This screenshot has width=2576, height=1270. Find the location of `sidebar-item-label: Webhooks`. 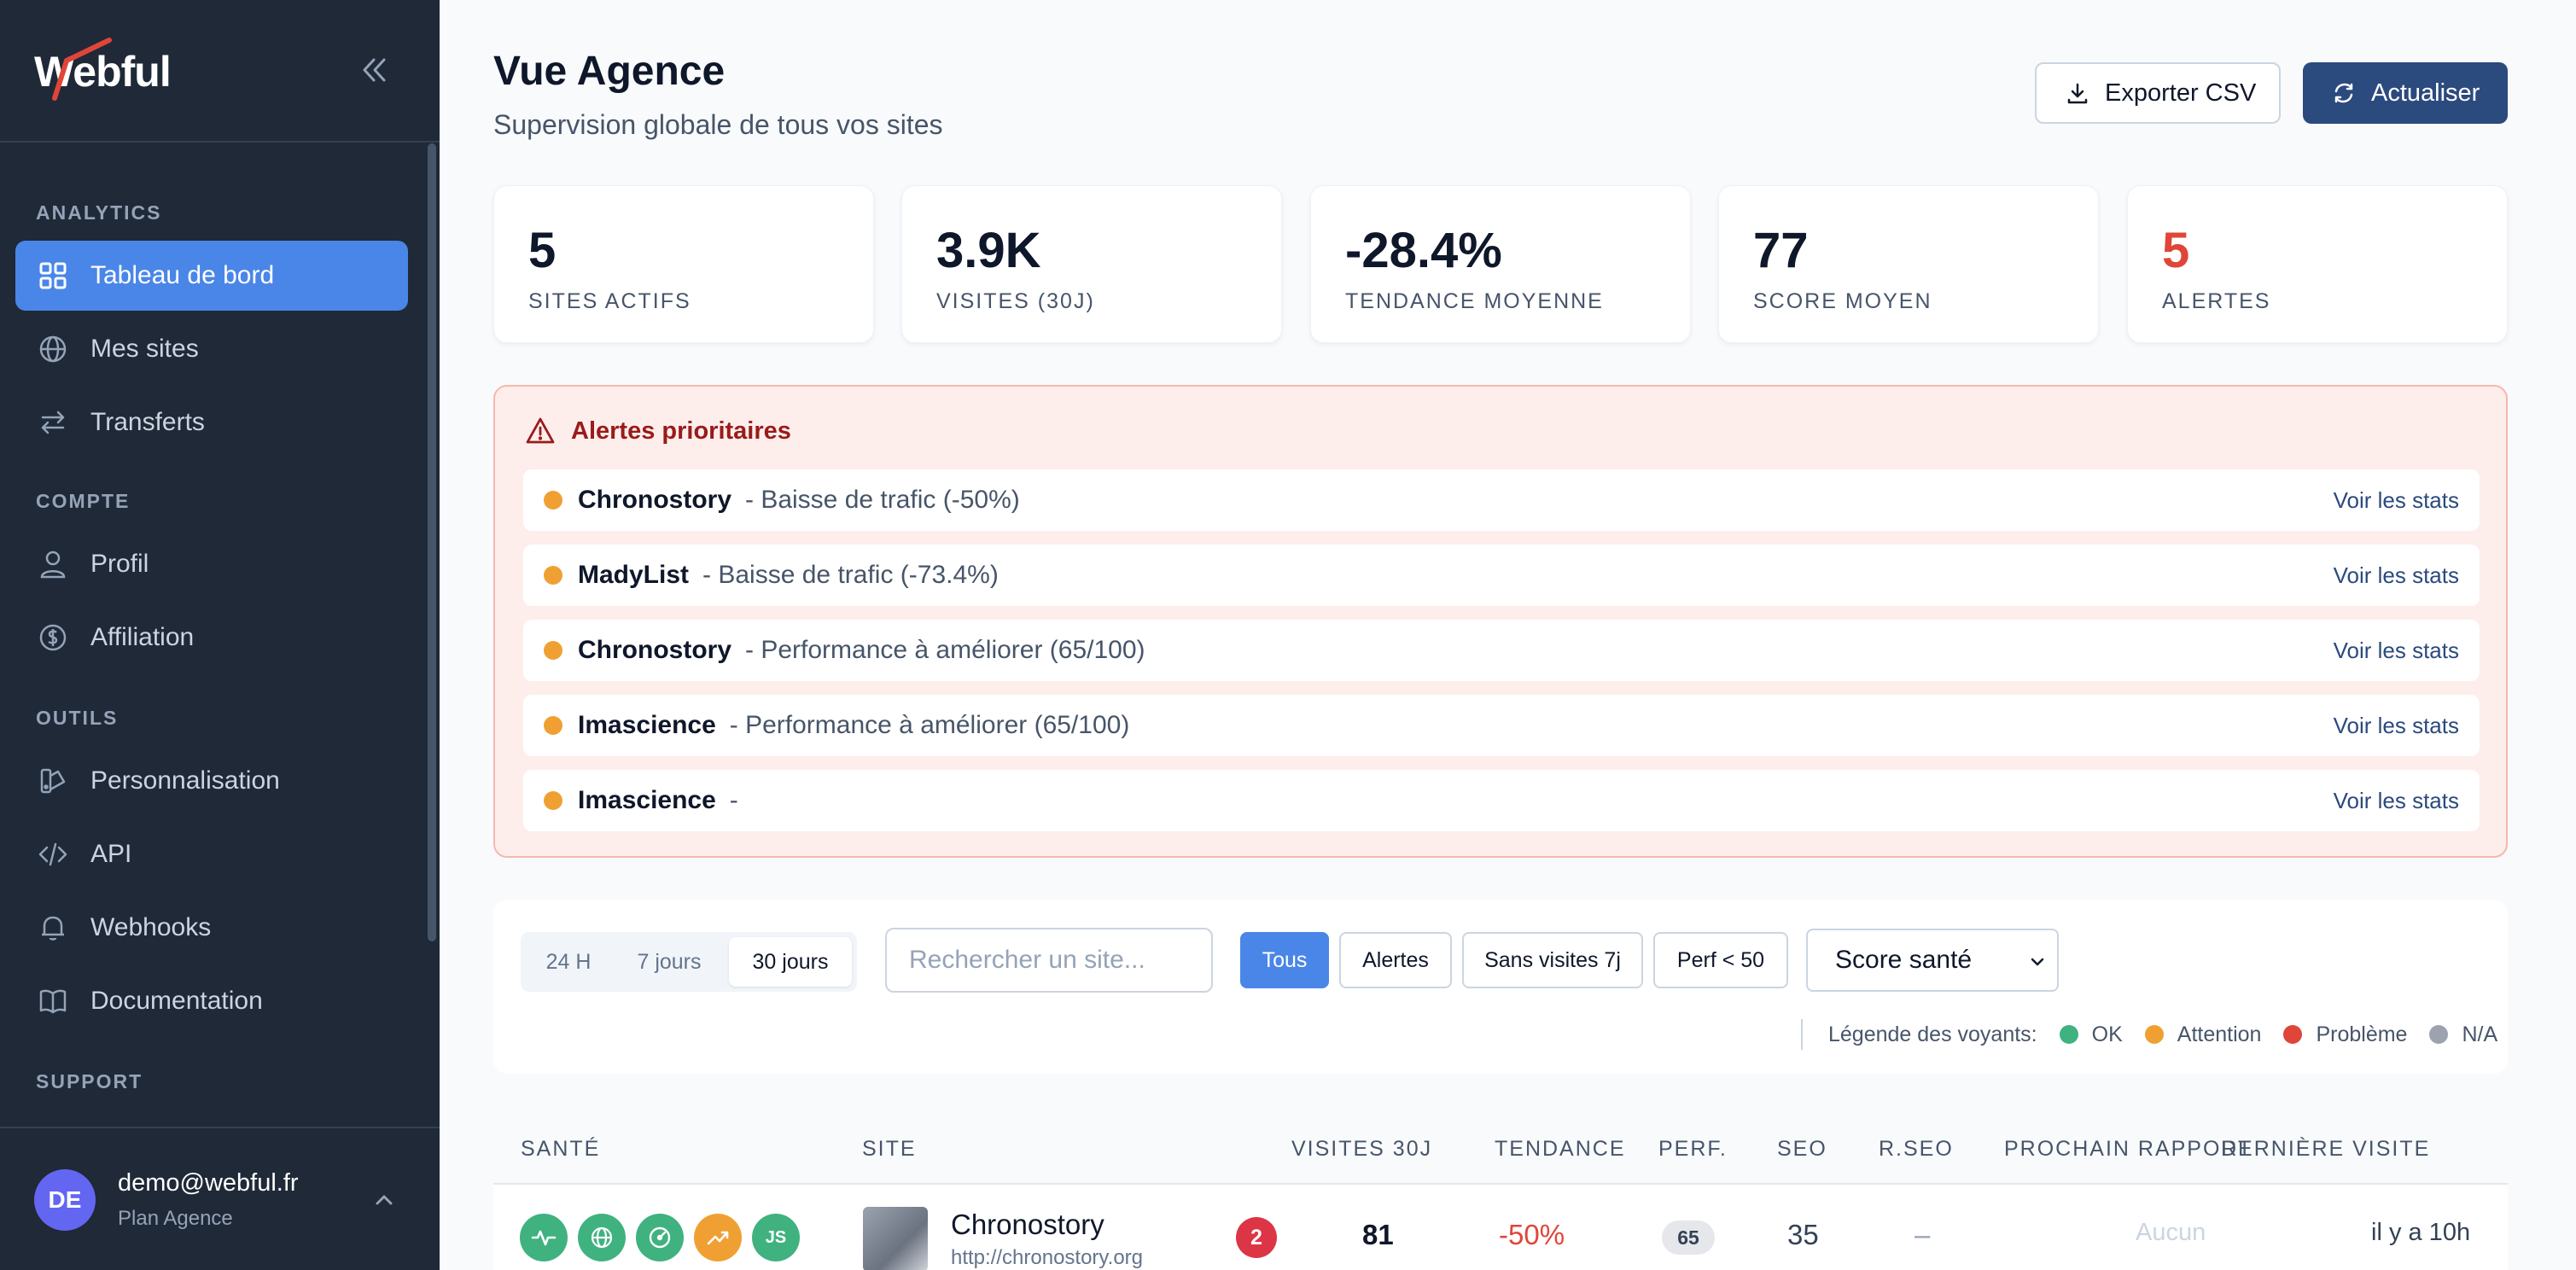

sidebar-item-label: Webhooks is located at coordinates (151, 927).